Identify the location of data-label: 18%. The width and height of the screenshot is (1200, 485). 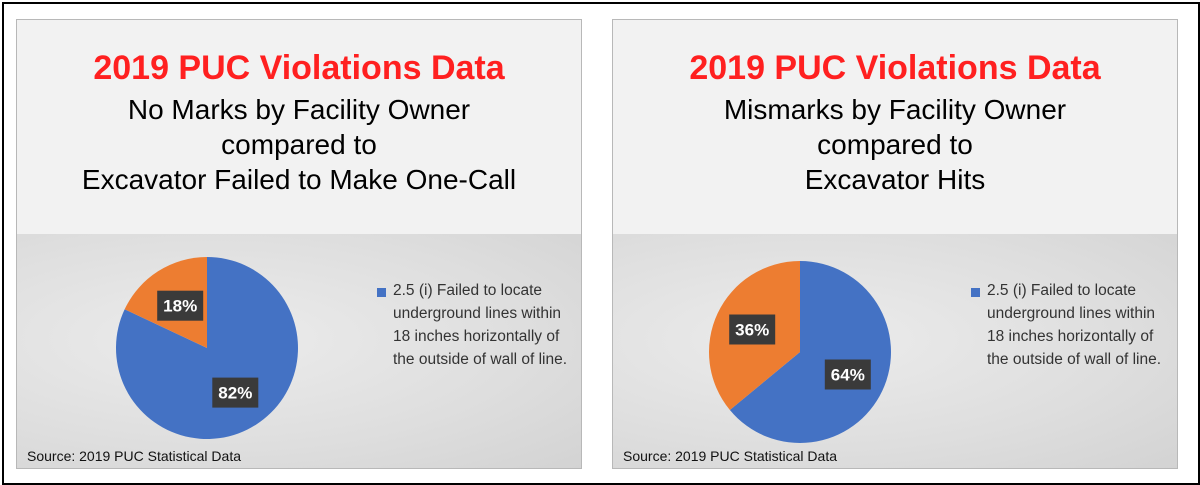
(180, 305).